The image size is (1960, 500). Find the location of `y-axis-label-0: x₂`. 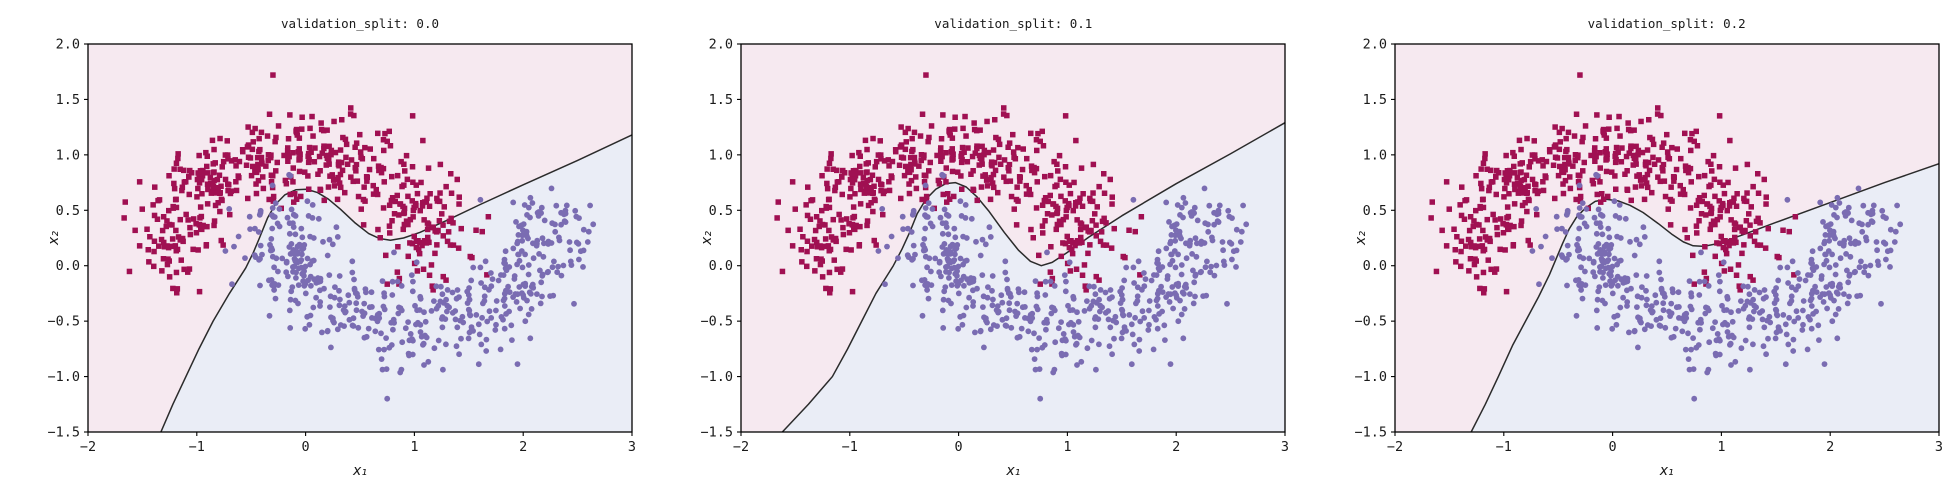

y-axis-label-0: x₂ is located at coordinates (54, 238).